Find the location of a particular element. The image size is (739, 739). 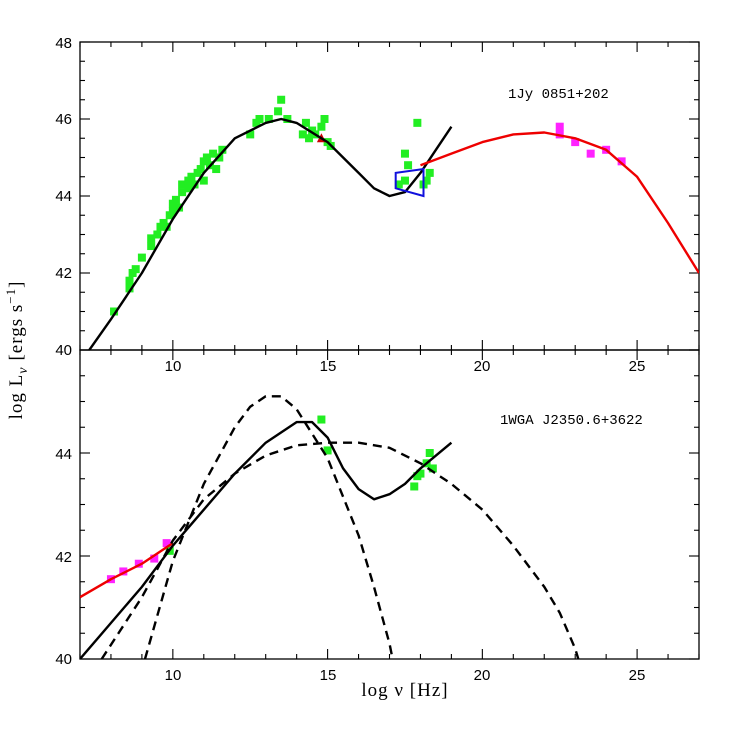

top-y-tick-label: 48 is located at coordinates (63, 43).